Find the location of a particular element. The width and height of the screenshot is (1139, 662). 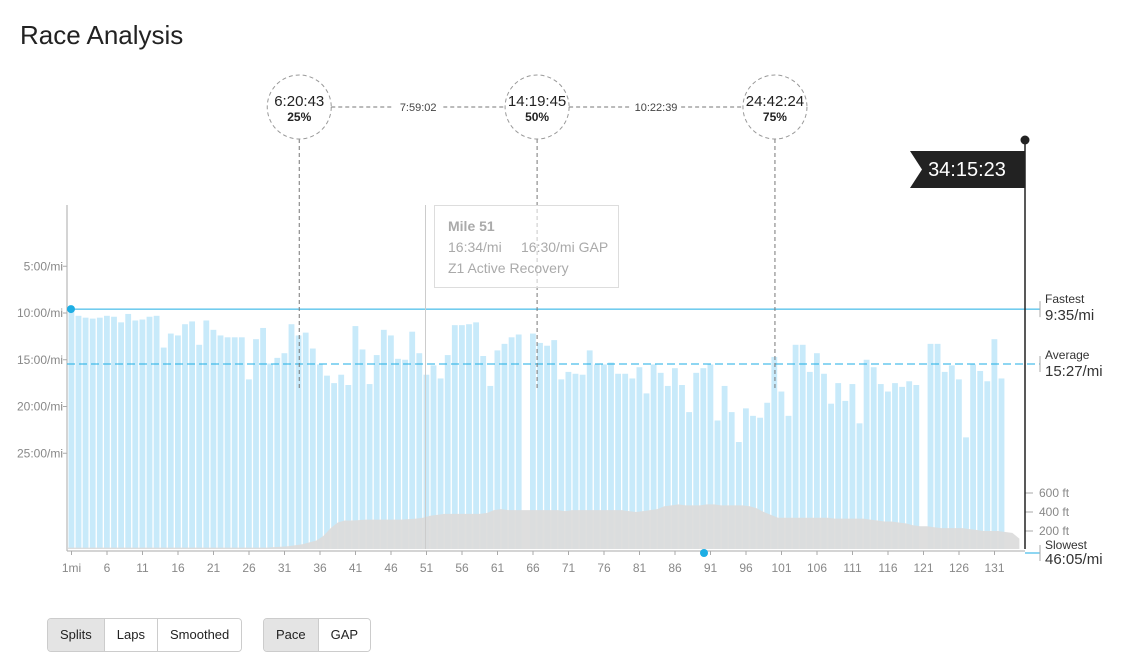

splits-button: Splits is located at coordinates (76, 635).